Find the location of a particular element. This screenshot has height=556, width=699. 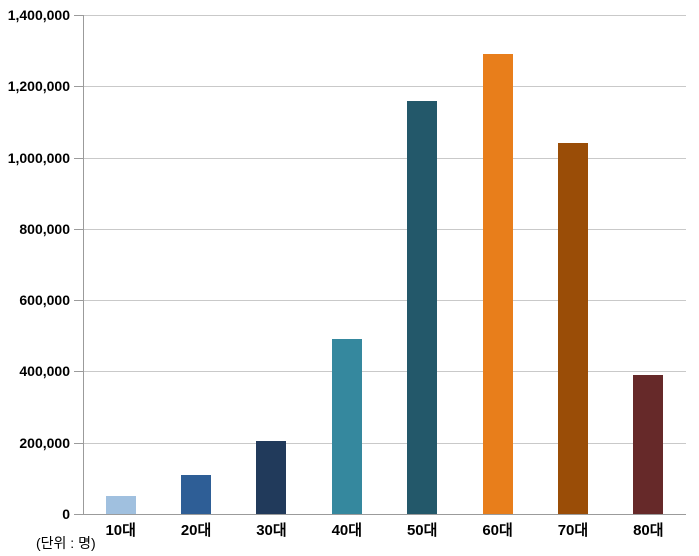

x-axis-label-80대: 80대 is located at coordinates (648, 530).